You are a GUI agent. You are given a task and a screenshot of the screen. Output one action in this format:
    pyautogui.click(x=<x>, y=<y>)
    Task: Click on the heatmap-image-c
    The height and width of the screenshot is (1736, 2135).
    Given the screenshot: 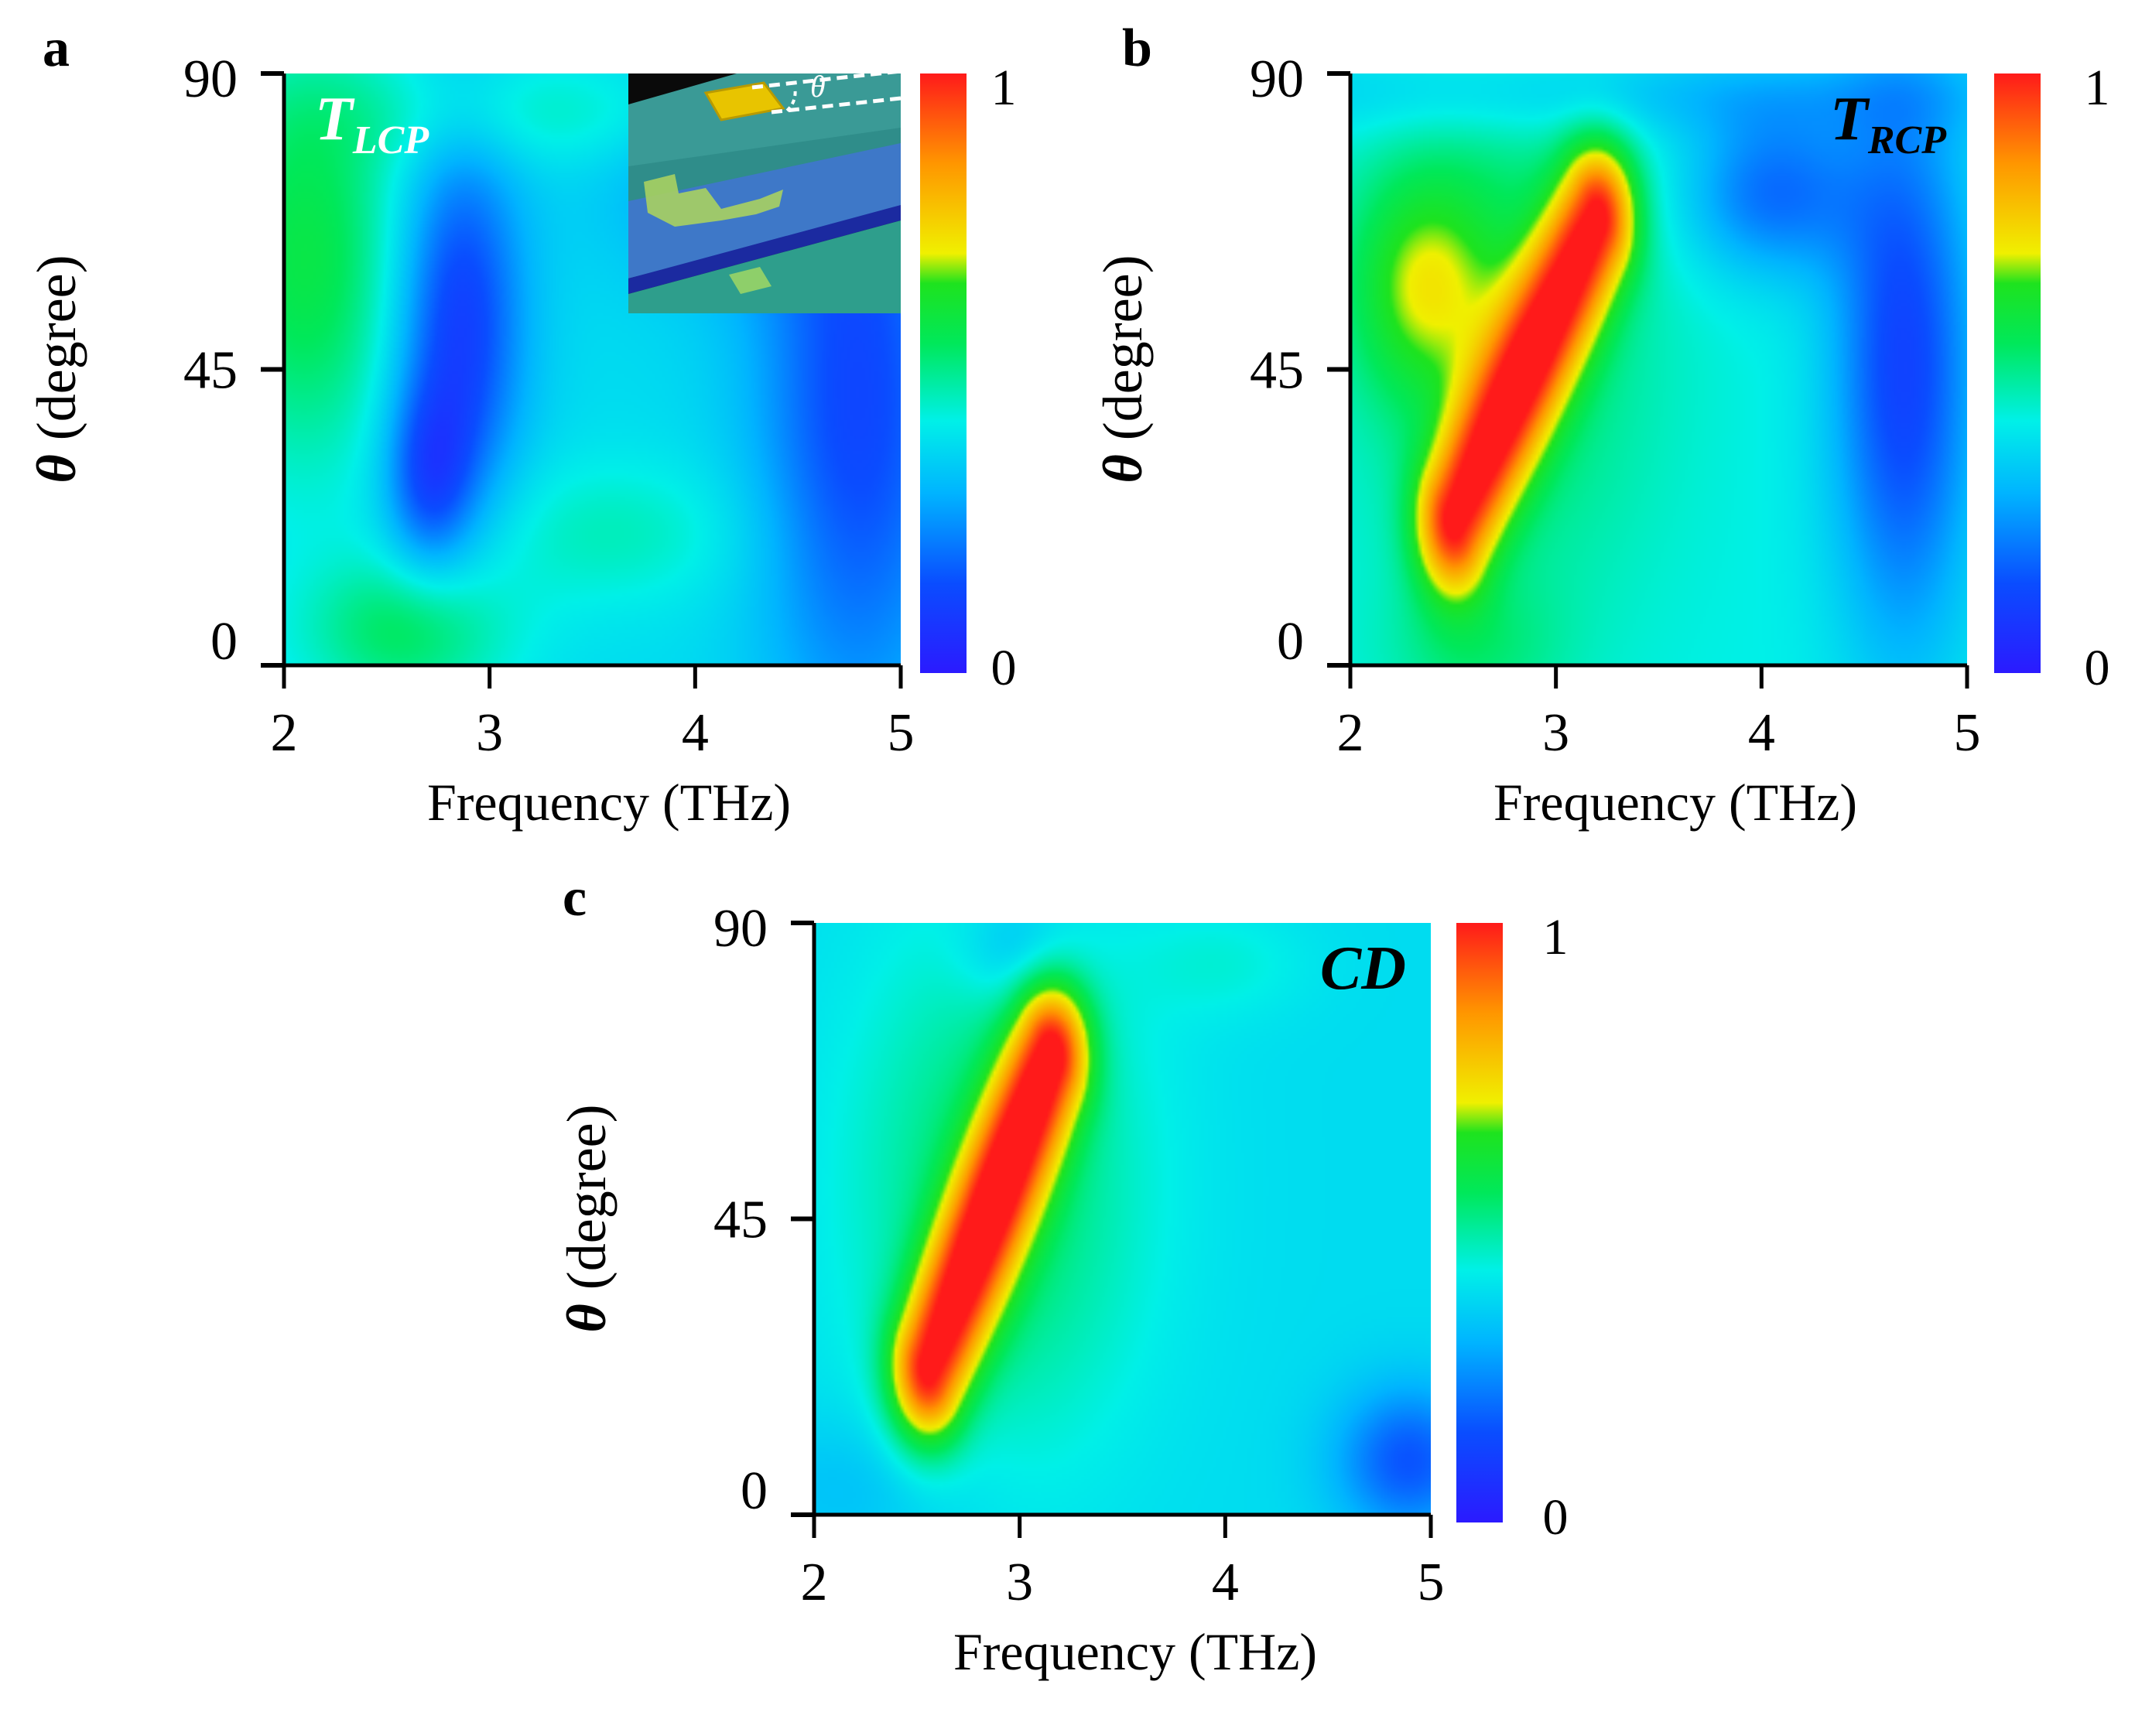 What is the action you would take?
    pyautogui.click(x=1122, y=1219)
    